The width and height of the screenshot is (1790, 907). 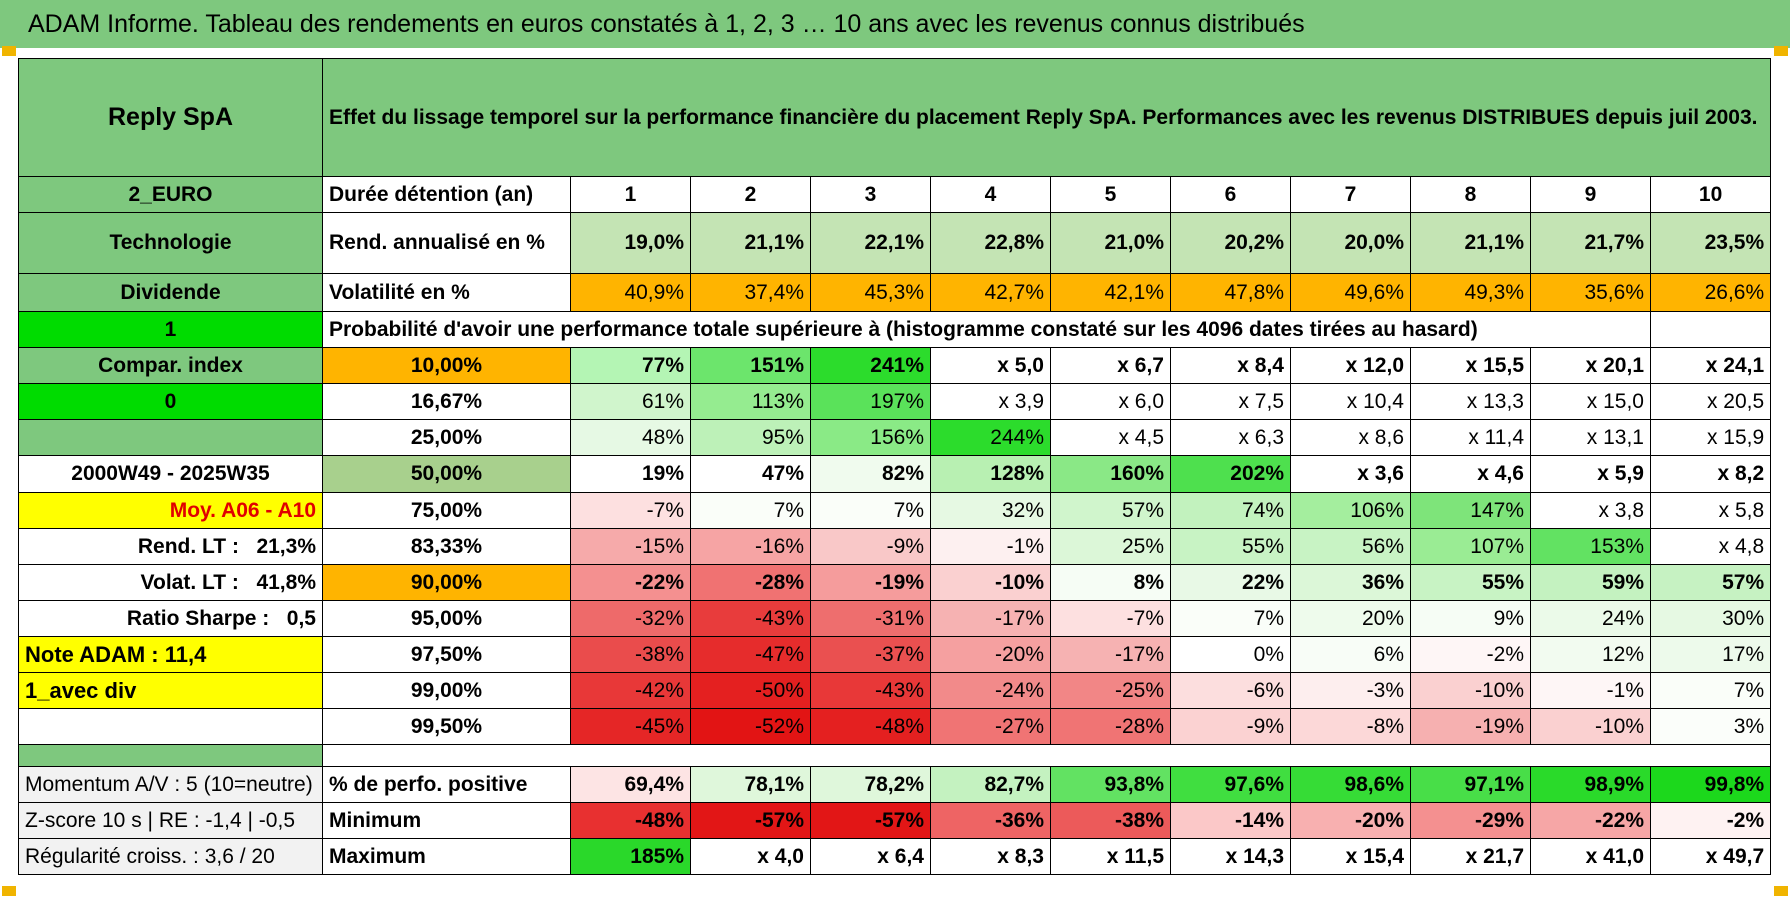 I want to click on prob-cell: x 13,1, so click(x=1590, y=437).